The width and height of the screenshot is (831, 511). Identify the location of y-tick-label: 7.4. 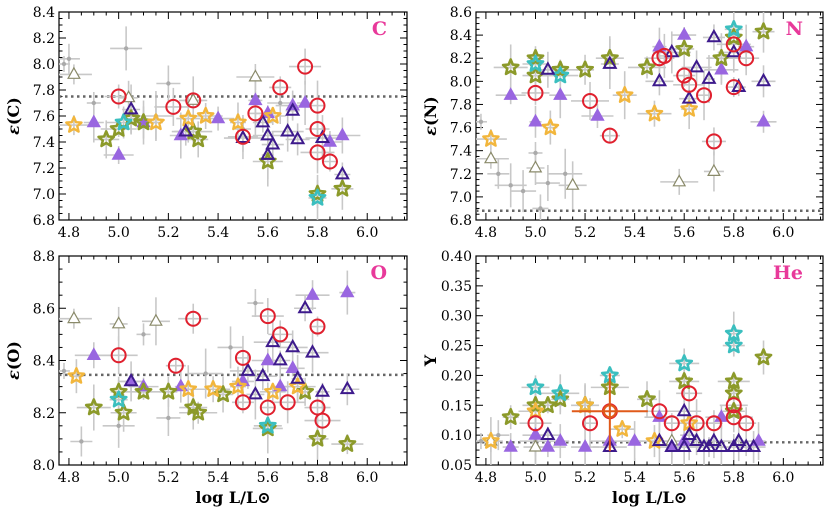
(461, 152).